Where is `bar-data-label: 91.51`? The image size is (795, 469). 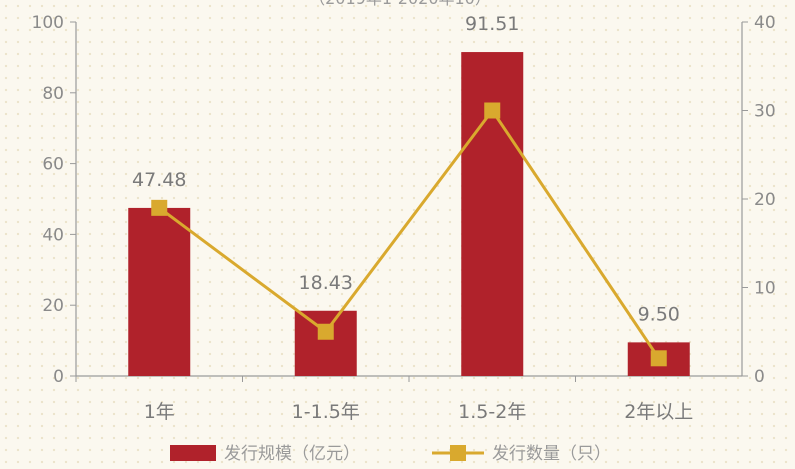 bar-data-label: 91.51 is located at coordinates (492, 24).